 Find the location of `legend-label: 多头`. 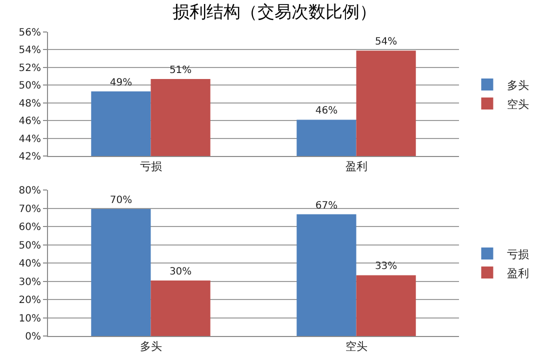

legend-label: 多头 is located at coordinates (518, 85).